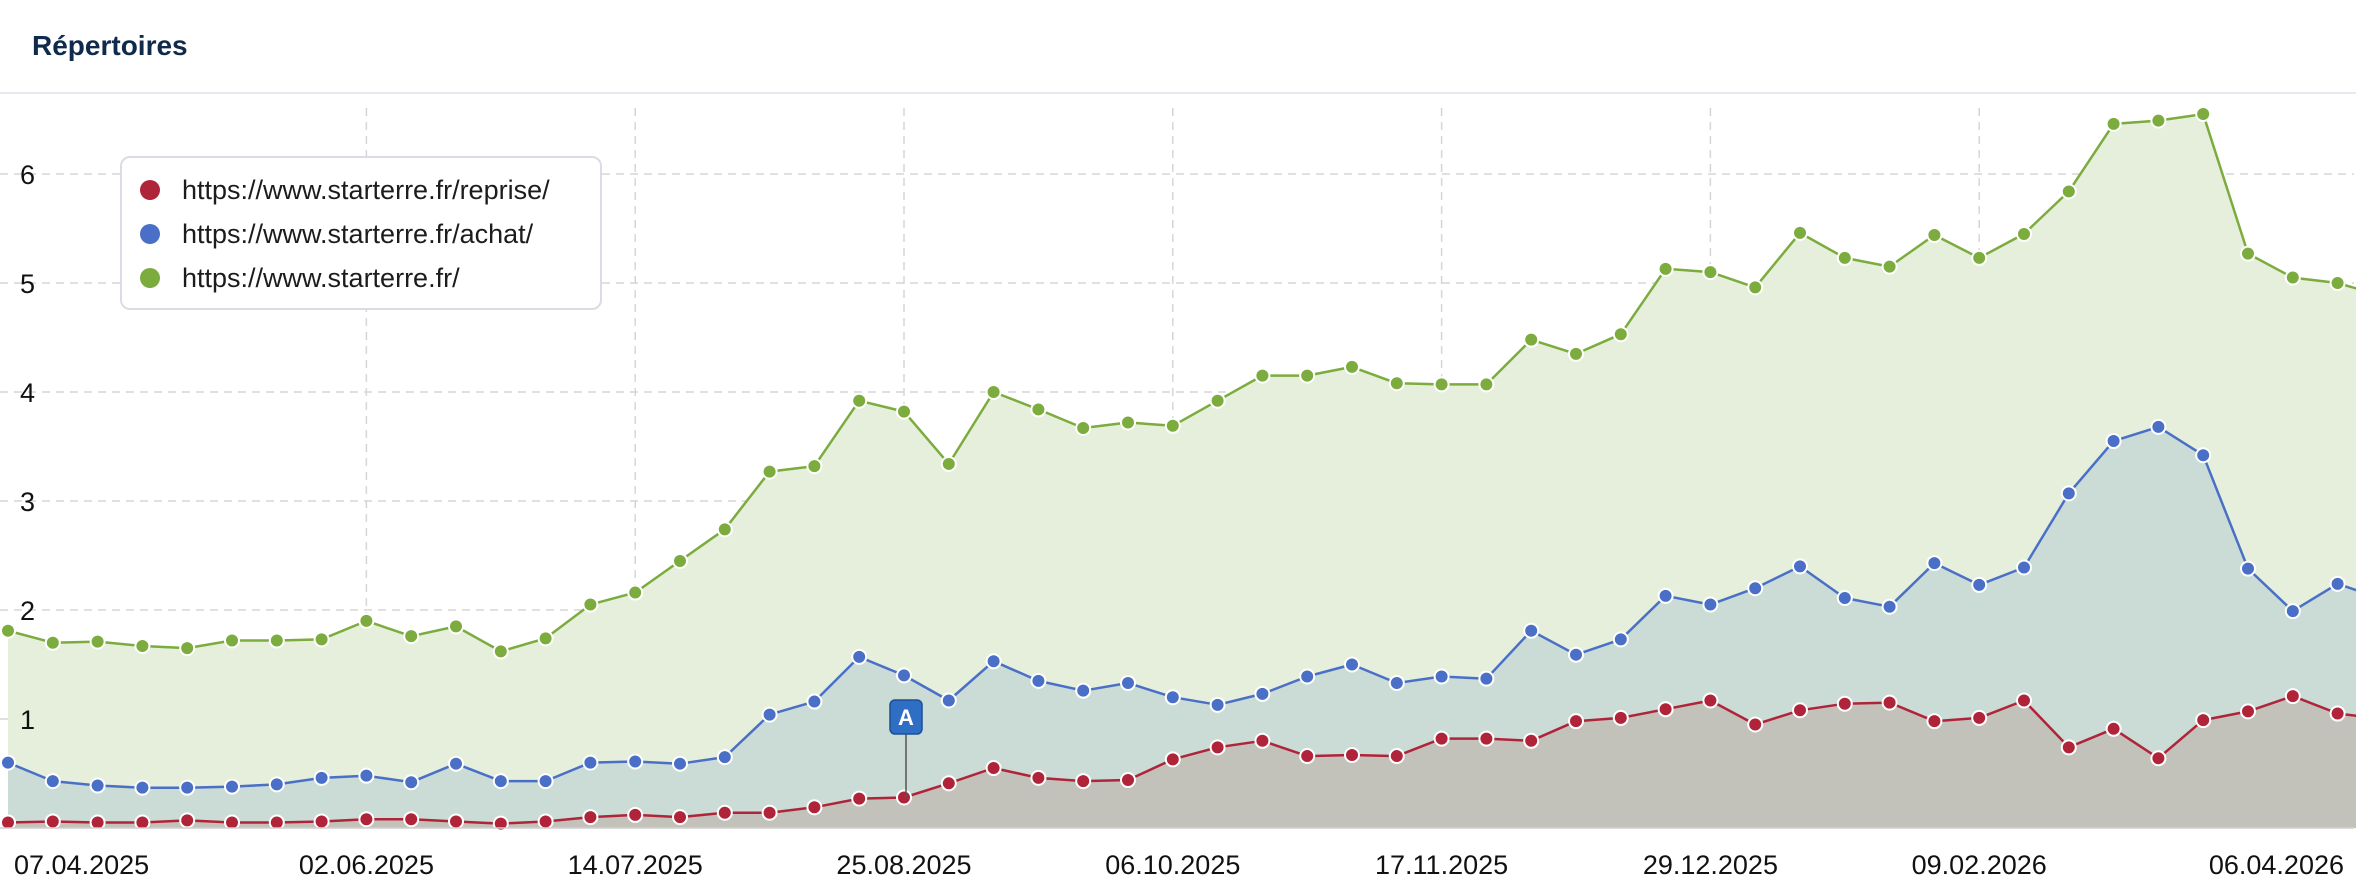 The width and height of the screenshot is (2356, 896). What do you see at coordinates (300, 278) in the screenshot?
I see `legend-item-home: https://www.starterre.fr/` at bounding box center [300, 278].